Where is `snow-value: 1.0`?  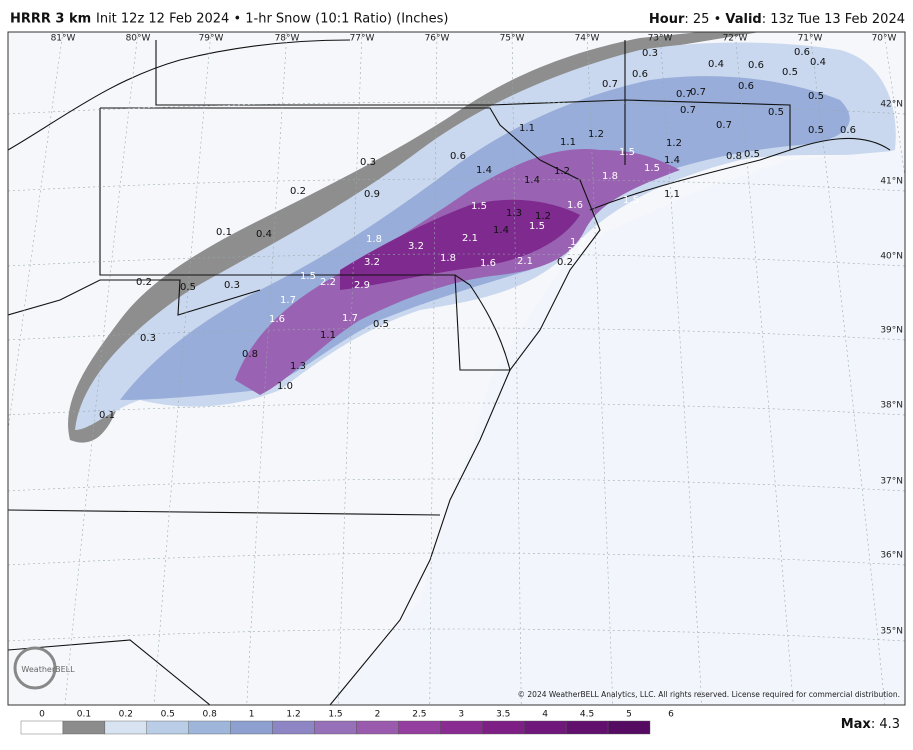 snow-value: 1.0 is located at coordinates (285, 386).